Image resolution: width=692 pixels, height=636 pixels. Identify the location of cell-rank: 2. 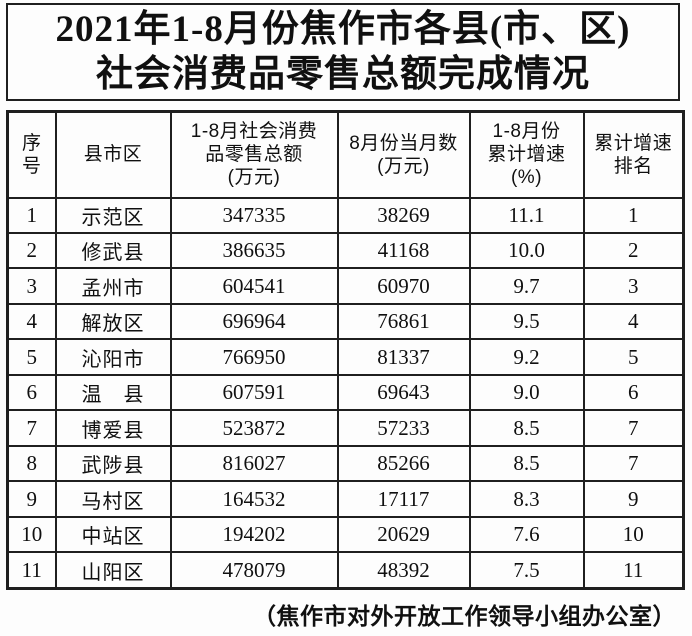
(633, 250).